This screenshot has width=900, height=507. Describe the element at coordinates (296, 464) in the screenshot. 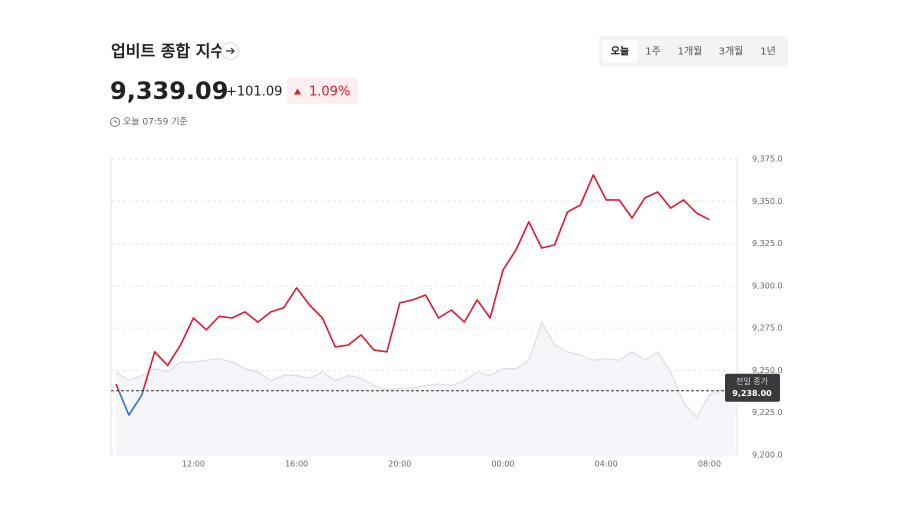

I see `x-tick-label: 16:00` at that location.